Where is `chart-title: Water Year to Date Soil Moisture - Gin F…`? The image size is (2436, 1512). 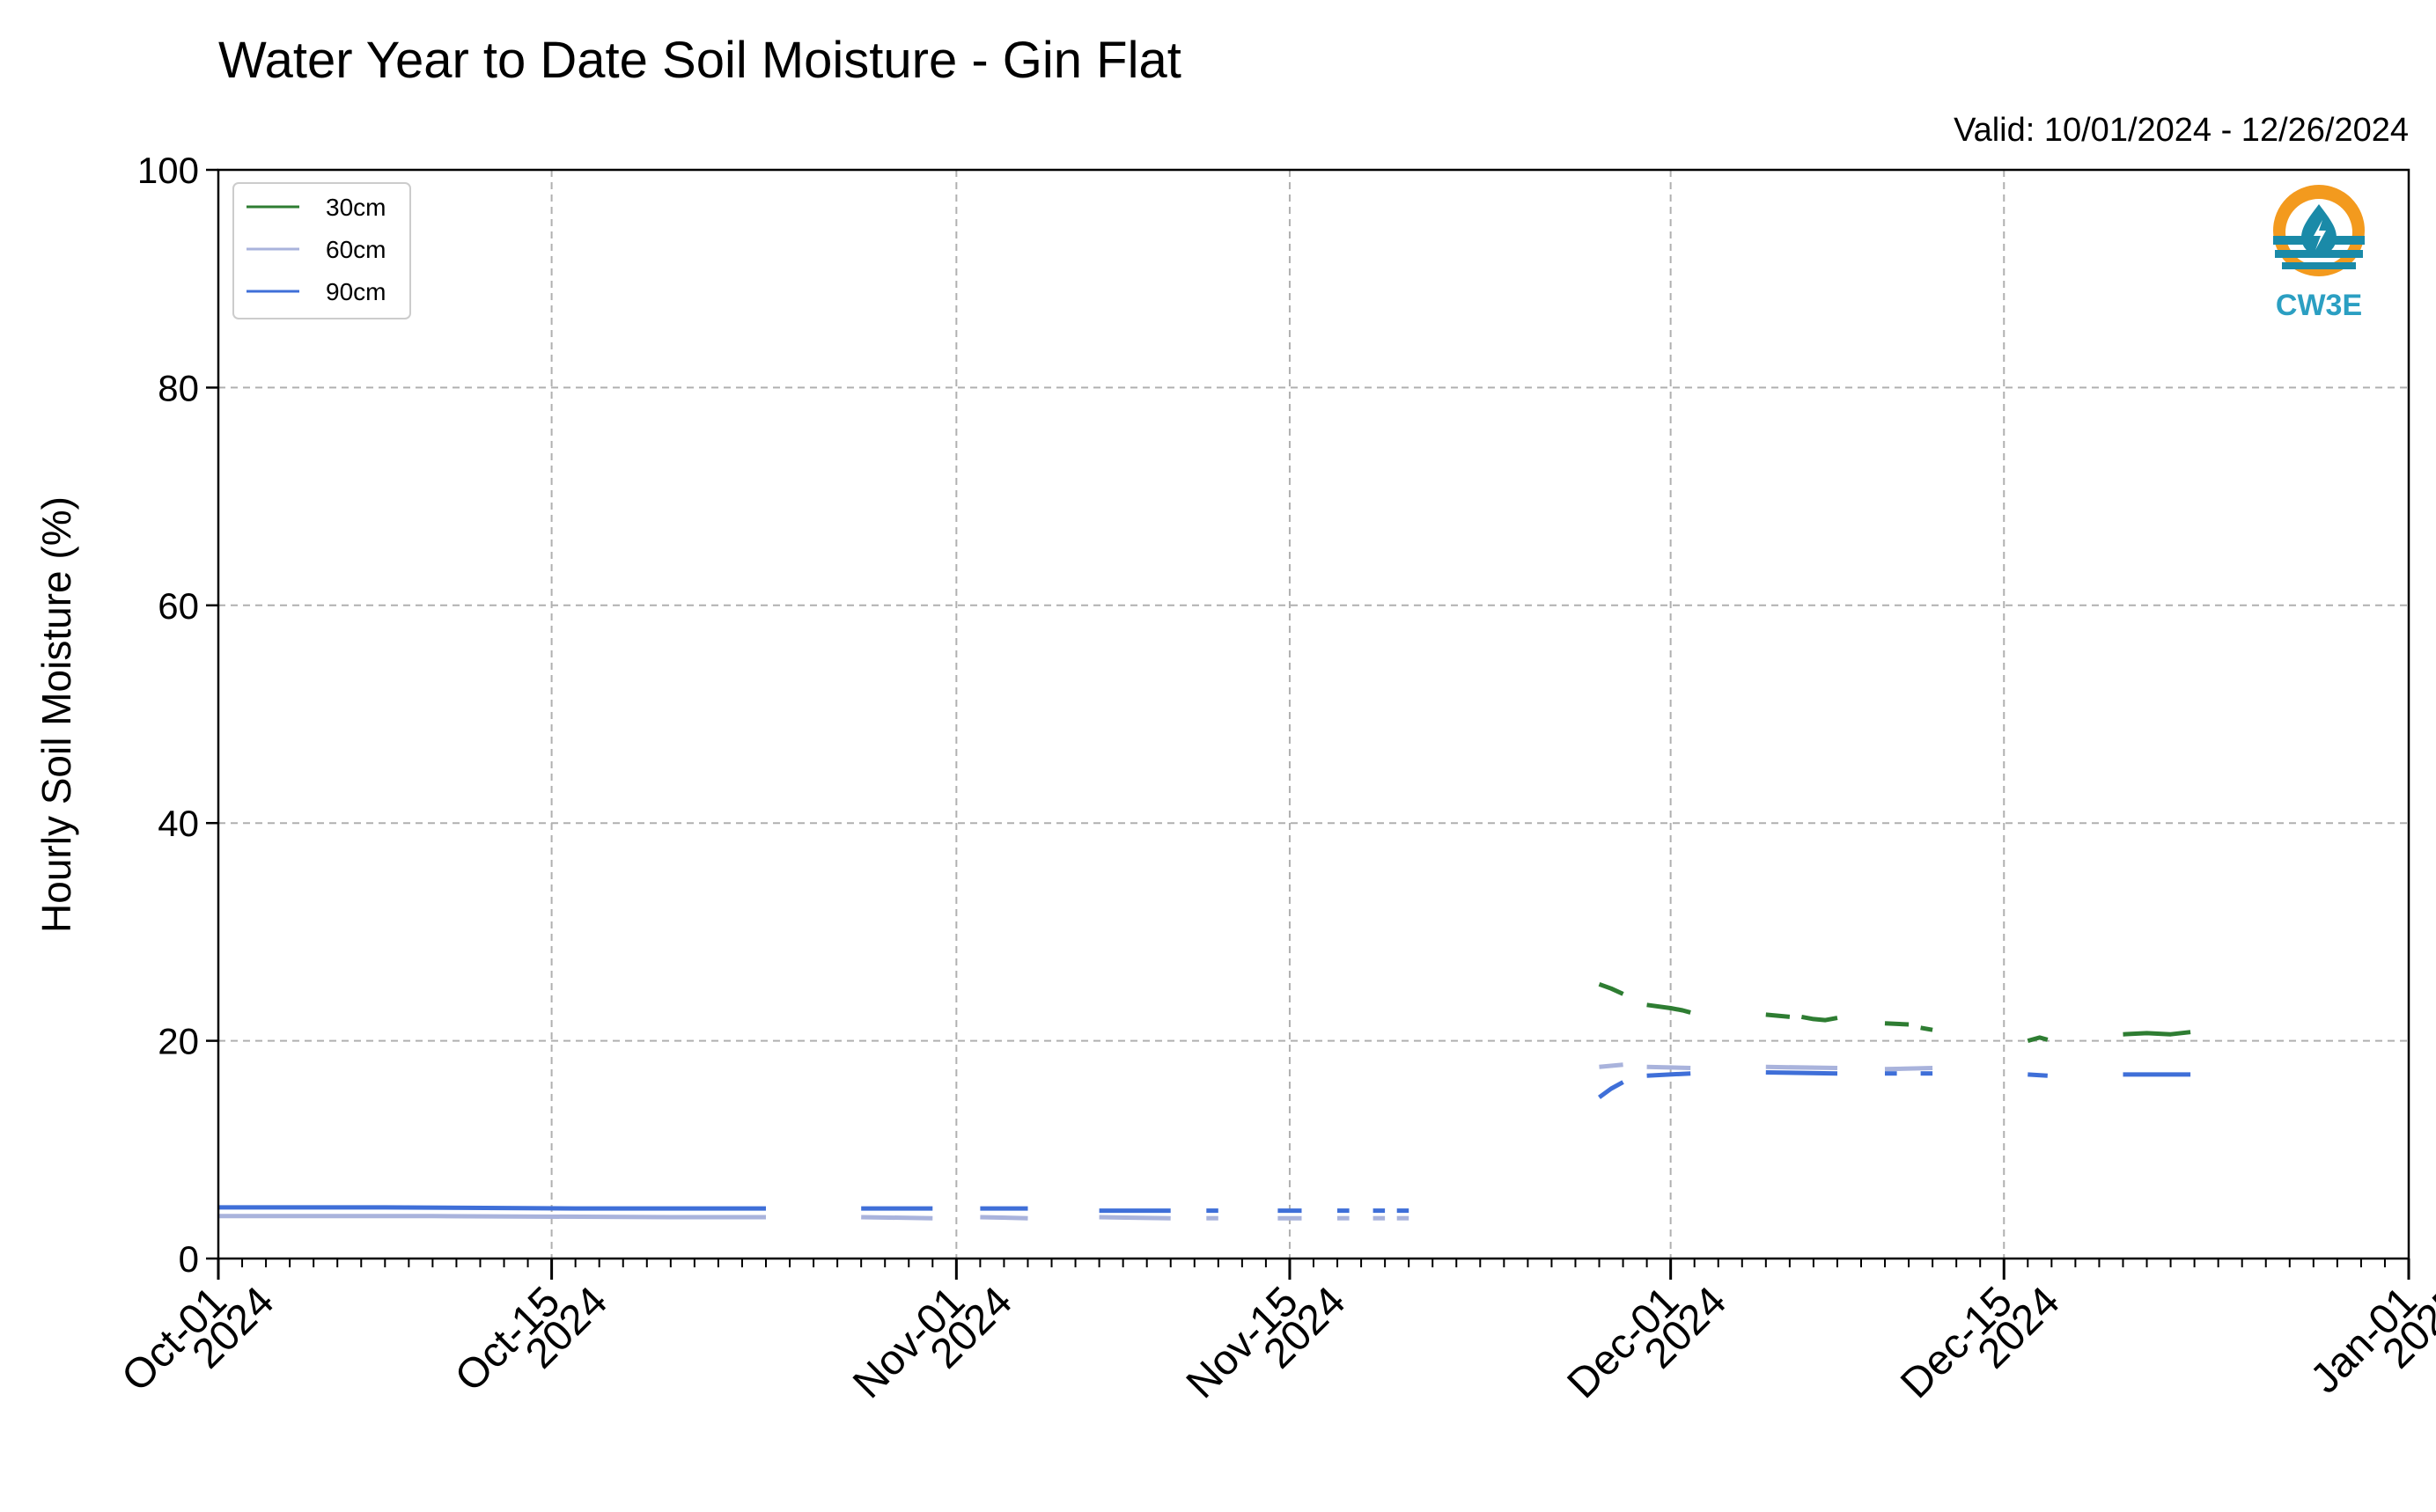
chart-title: Water Year to Date Soil Moisture - Gin F… is located at coordinates (699, 61).